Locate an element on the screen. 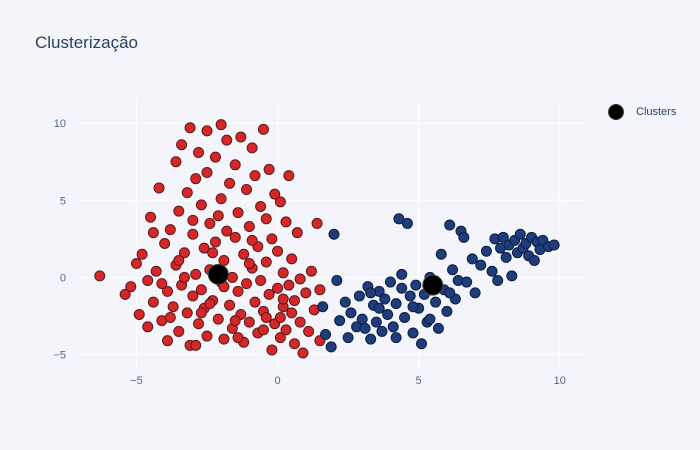 The height and width of the screenshot is (450, 700). y-tick-label: 0 is located at coordinates (63, 278).